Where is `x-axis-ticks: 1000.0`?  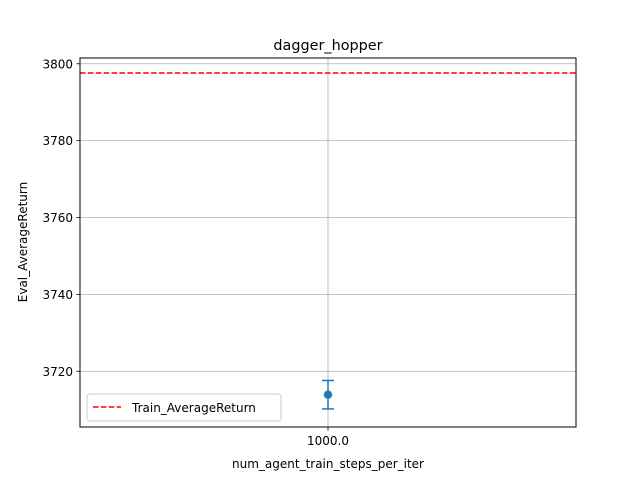 x-axis-ticks: 1000.0 is located at coordinates (328, 437).